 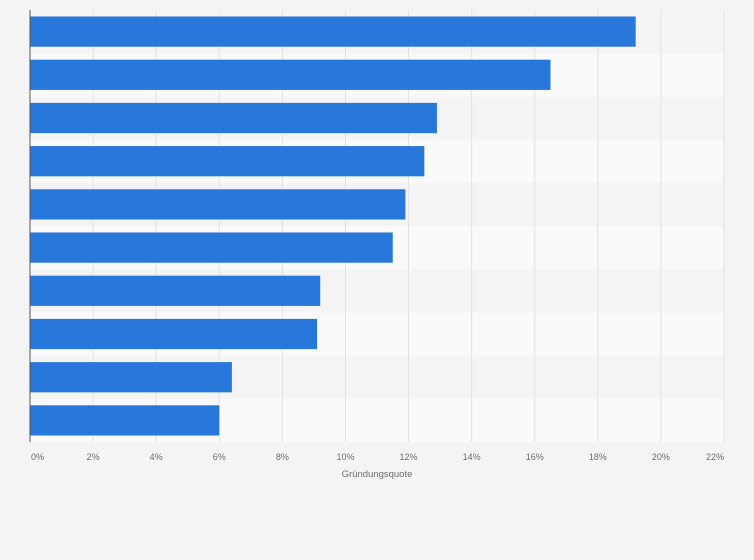 I want to click on x-tick-label: 16%, so click(x=535, y=457).